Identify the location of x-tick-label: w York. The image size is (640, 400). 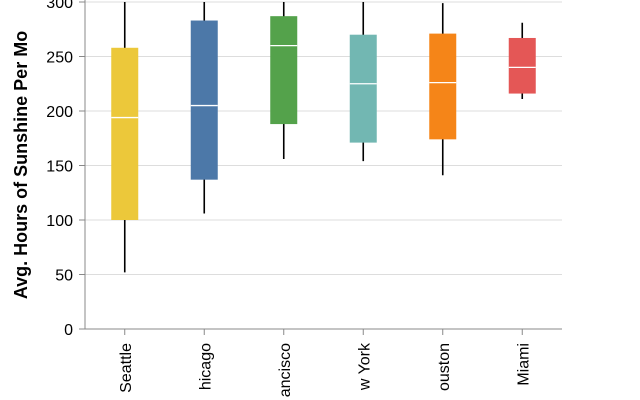
(364, 366).